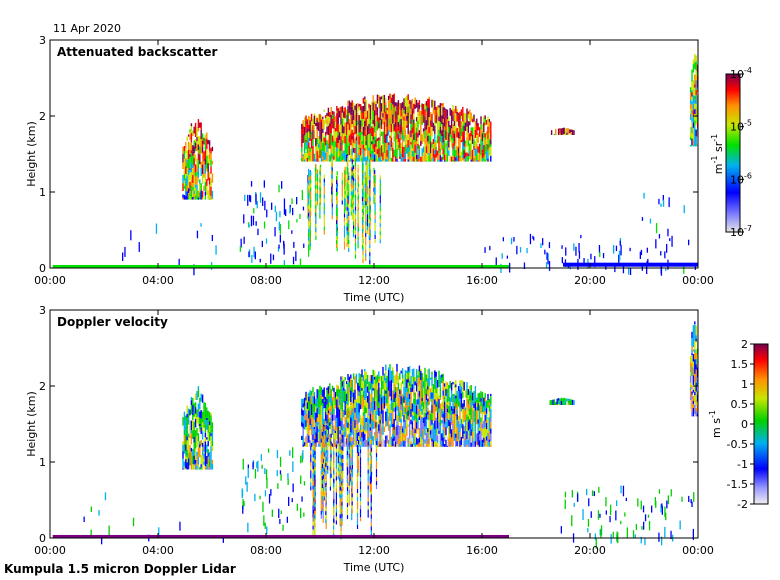 This screenshot has height=580, width=780. I want to click on backscatter-speck, so click(212, 238).